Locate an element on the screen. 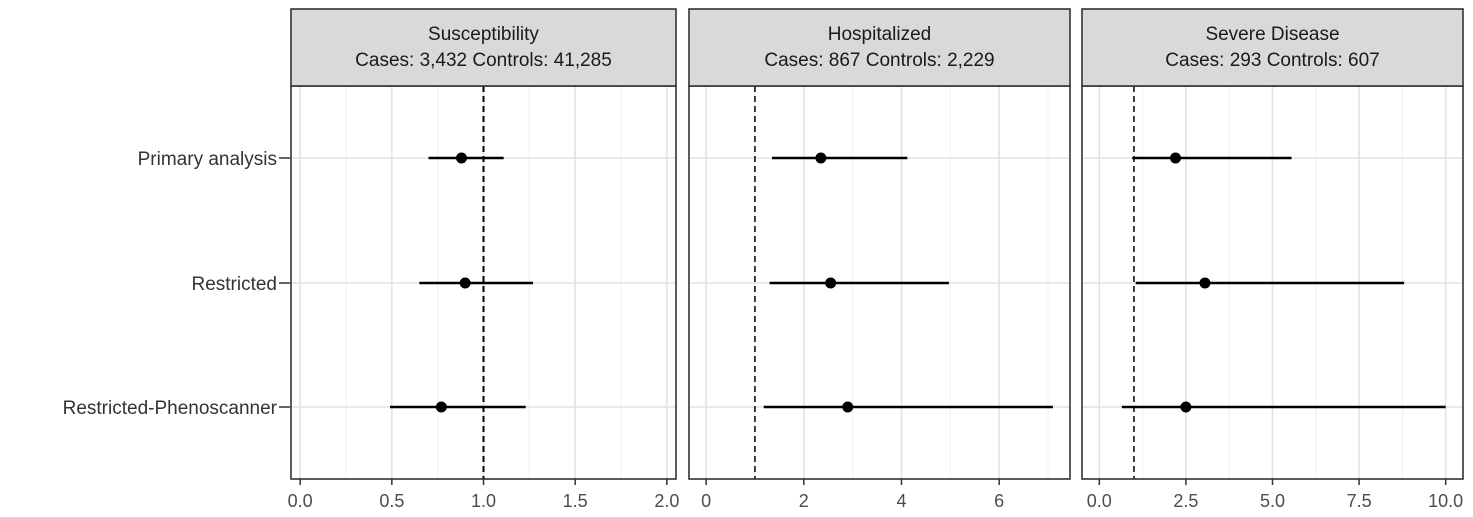  category-label: Primary analysis is located at coordinates (207, 159).